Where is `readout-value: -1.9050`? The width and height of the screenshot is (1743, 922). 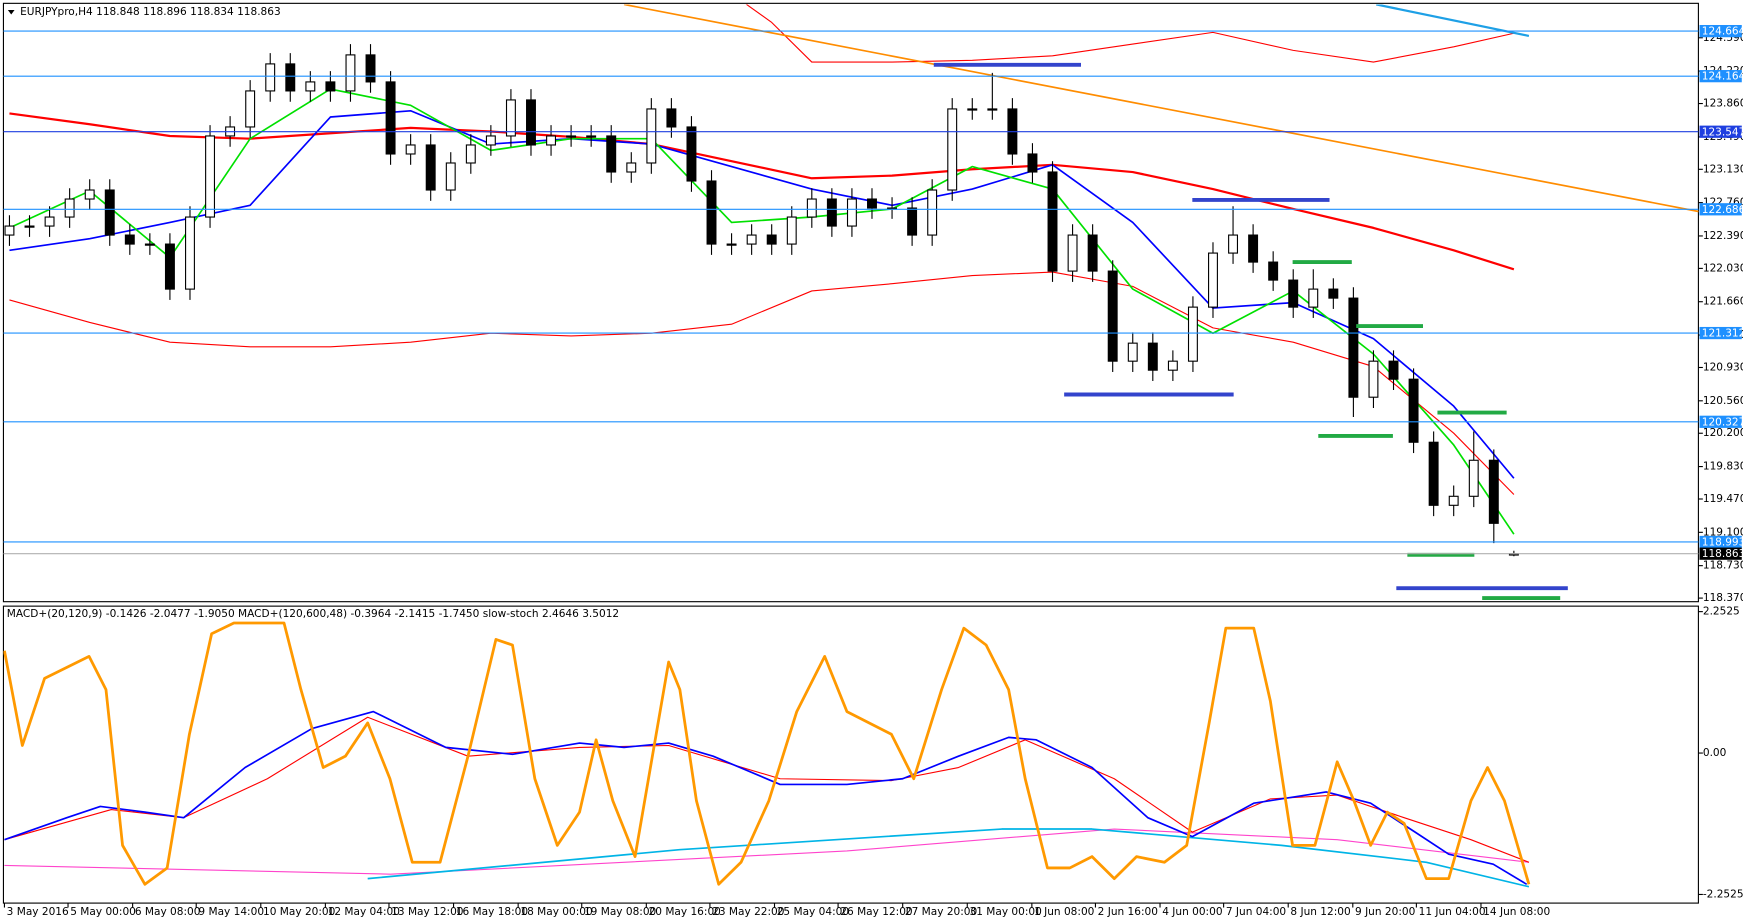 readout-value: -1.9050 is located at coordinates (214, 614).